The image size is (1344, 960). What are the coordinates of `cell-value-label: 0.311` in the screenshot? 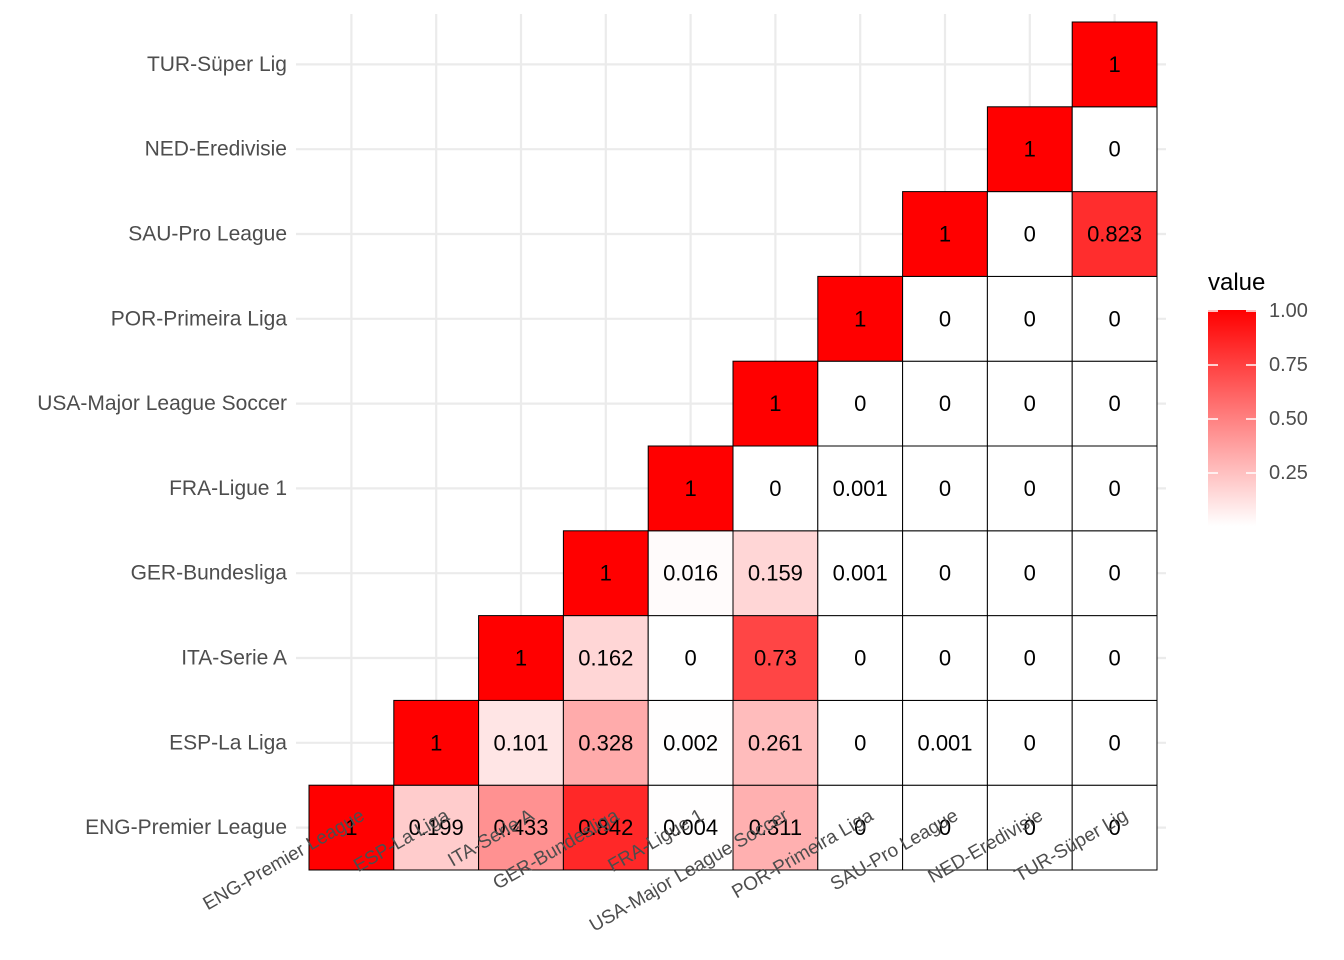 It's located at (775, 827).